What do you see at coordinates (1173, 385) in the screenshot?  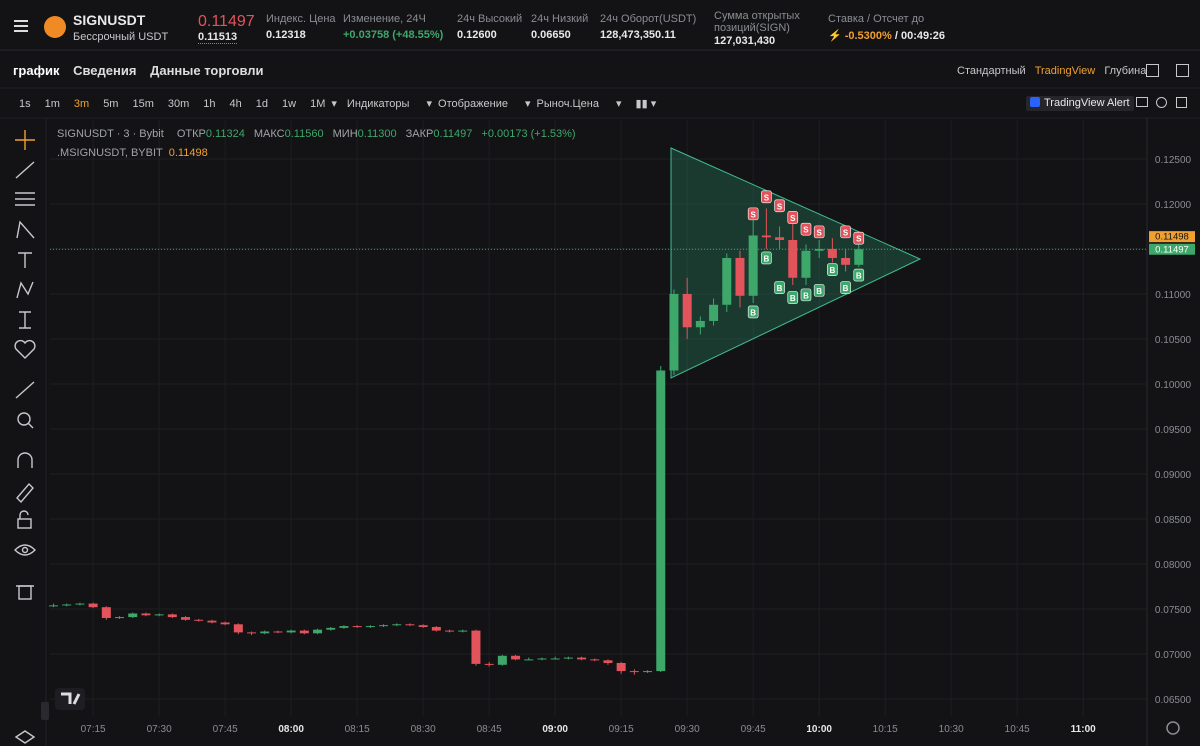 I see `y-tick-label: 0.10000` at bounding box center [1173, 385].